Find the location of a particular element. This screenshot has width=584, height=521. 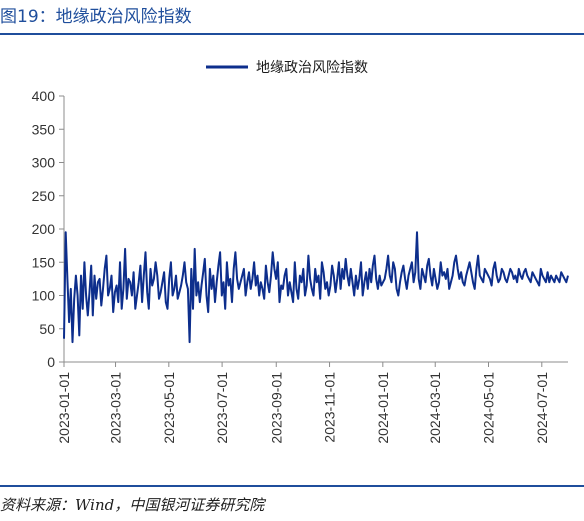

x-tick-label: 2024-05-01 is located at coordinates (489, 408).